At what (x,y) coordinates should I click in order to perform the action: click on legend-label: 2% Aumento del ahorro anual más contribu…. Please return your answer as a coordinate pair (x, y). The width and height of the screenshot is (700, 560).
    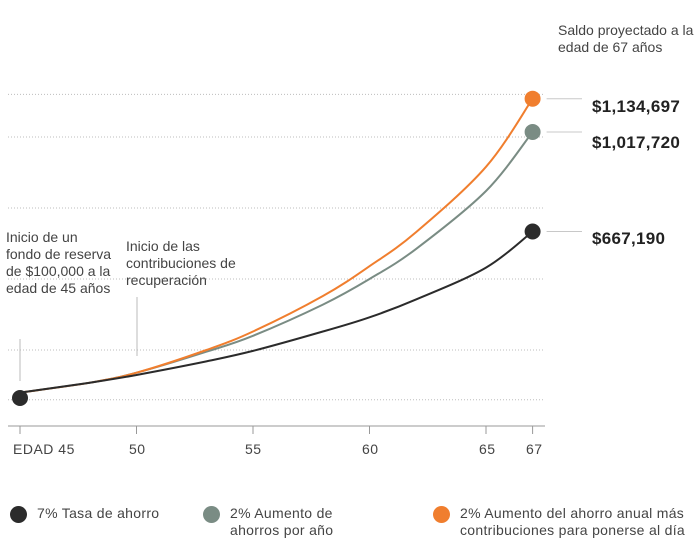
    Looking at the image, I should click on (573, 521).